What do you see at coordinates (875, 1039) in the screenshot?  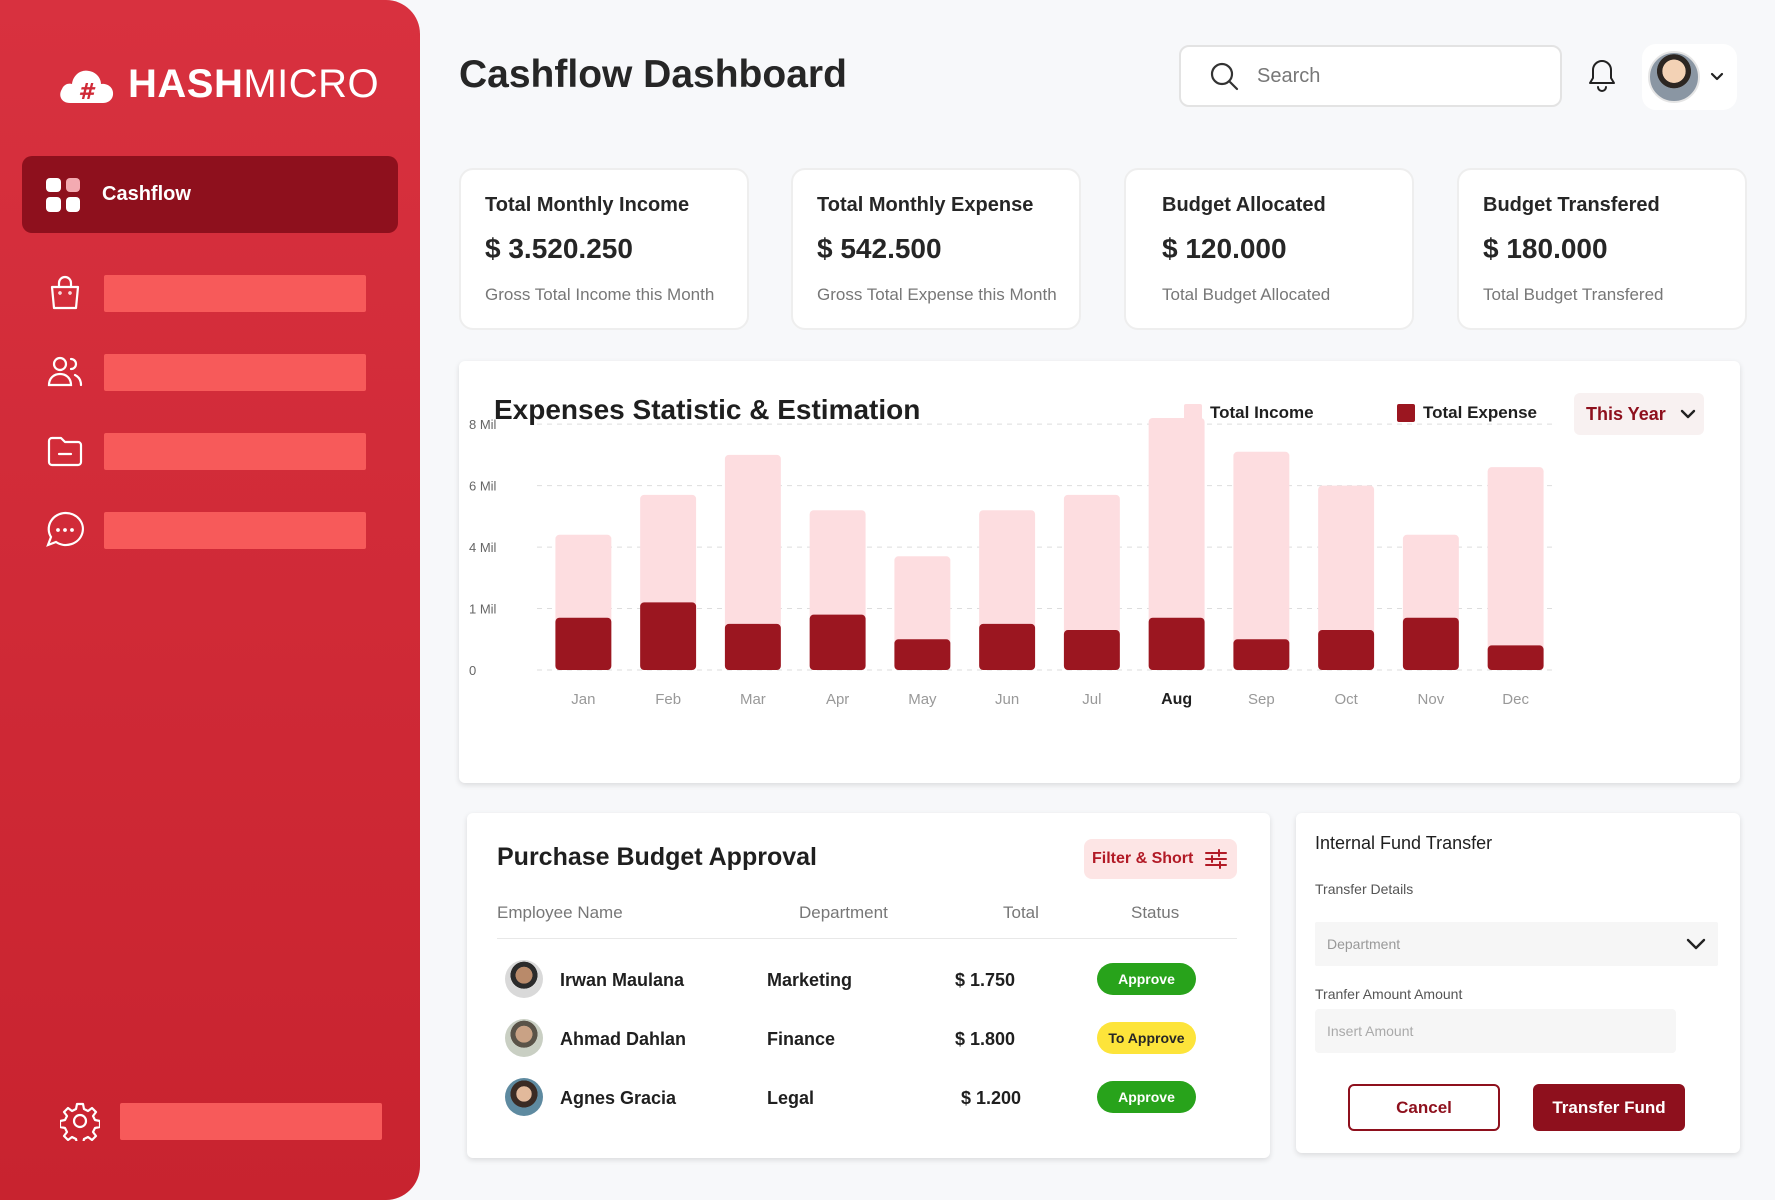 I see `table-row: Ahmad Dahlan Finance $ 1.800 To Approve` at bounding box center [875, 1039].